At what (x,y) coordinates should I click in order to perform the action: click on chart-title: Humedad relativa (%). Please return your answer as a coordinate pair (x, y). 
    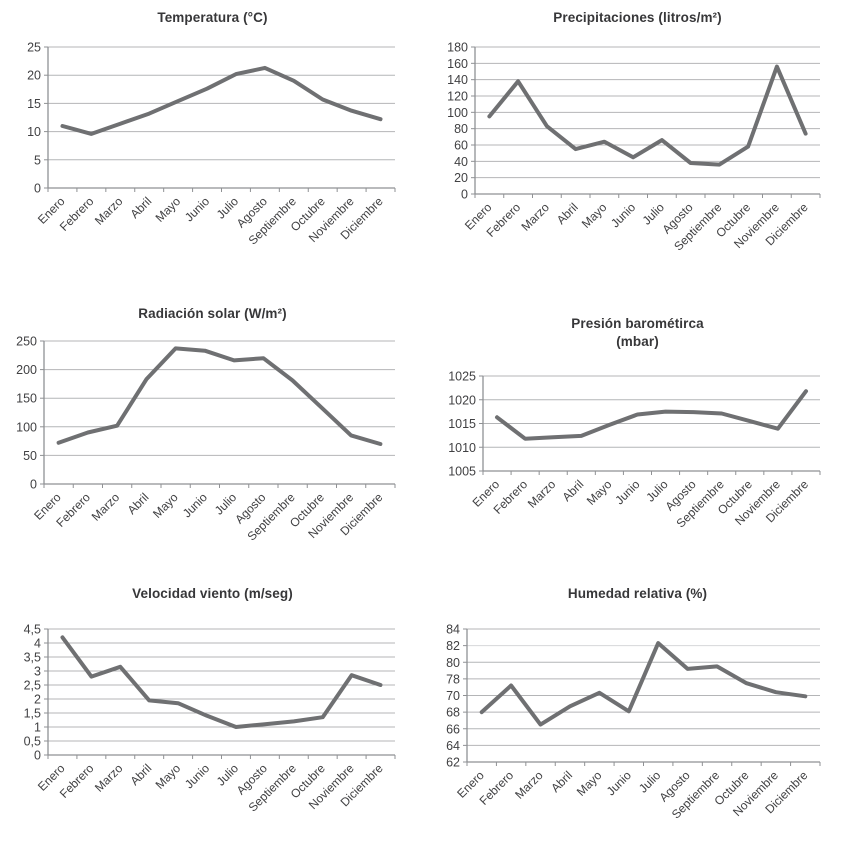
    Looking at the image, I should click on (637, 593).